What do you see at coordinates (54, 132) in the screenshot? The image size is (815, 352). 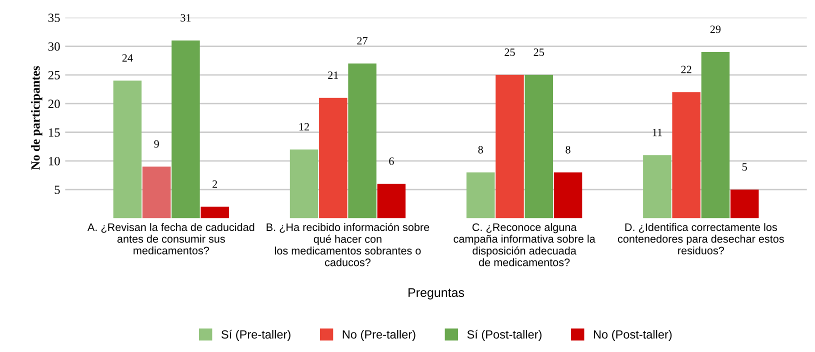 I see `y-tick-label: 15` at bounding box center [54, 132].